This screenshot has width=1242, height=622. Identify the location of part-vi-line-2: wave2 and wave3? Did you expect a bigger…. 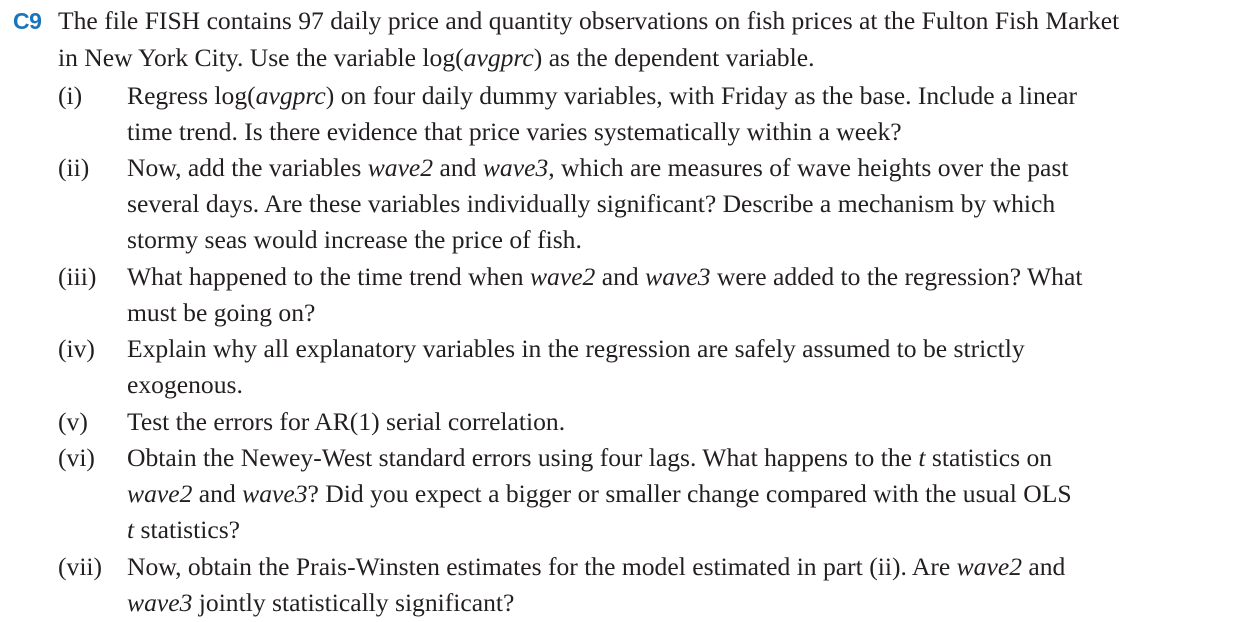
(599, 494).